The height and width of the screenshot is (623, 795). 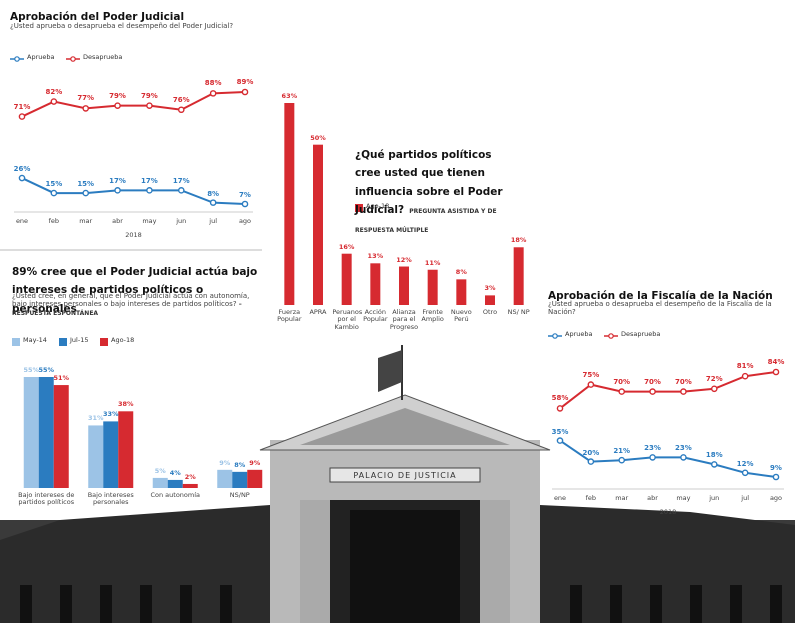 What do you see at coordinates (714, 378) in the screenshot?
I see `value-label: 72%` at bounding box center [714, 378].